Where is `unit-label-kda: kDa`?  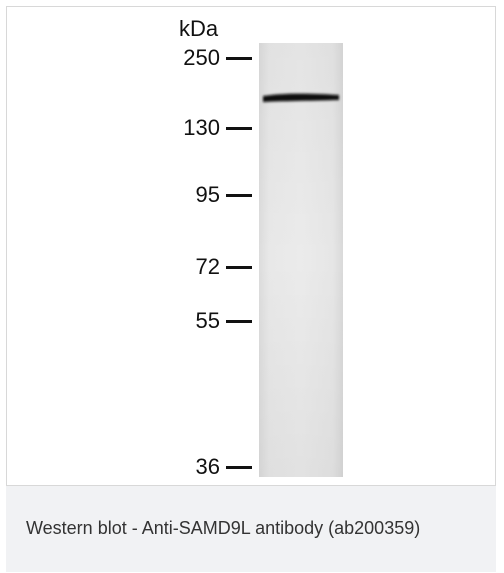
unit-label-kda: kDa is located at coordinates (199, 28).